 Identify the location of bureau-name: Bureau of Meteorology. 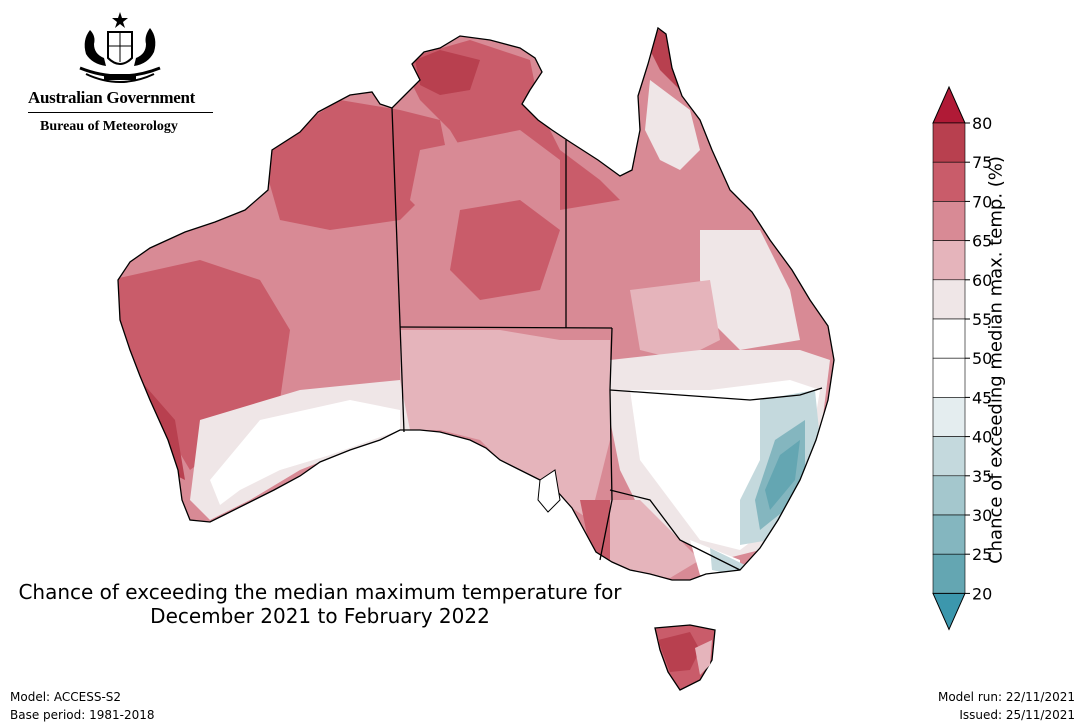
(109, 126).